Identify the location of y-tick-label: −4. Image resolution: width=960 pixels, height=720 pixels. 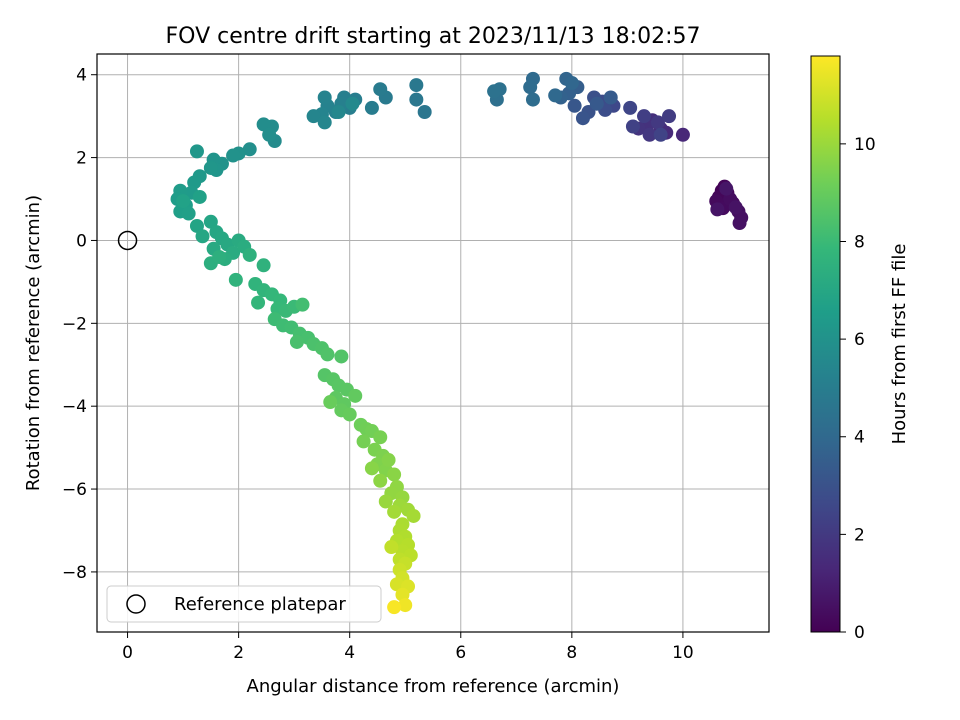
(74, 407).